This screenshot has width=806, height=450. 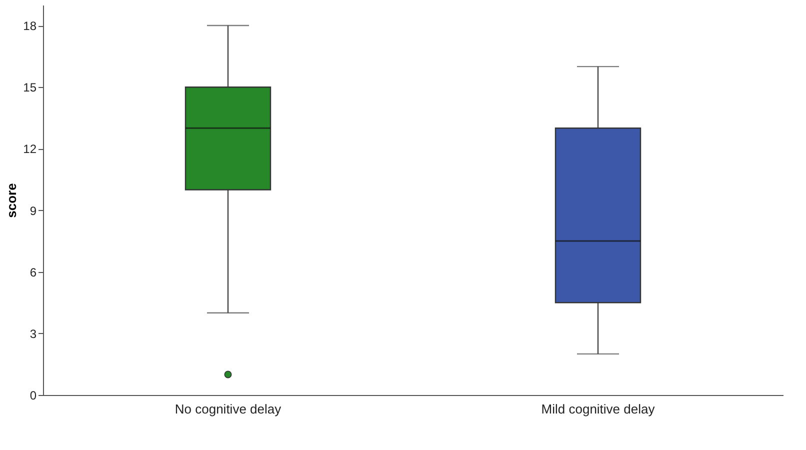 I want to click on y-tick-label: 0, so click(x=33, y=395).